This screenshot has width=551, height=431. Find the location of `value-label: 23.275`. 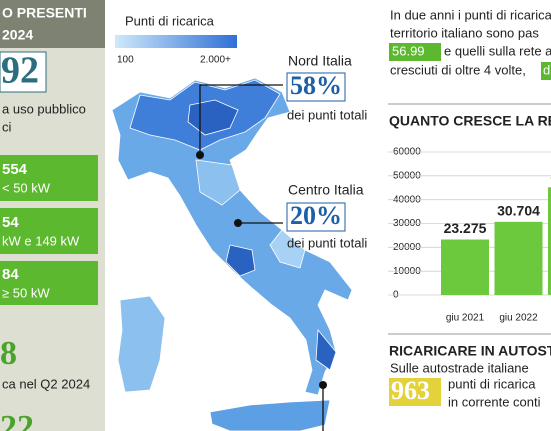

value-label: 23.275 is located at coordinates (465, 228).